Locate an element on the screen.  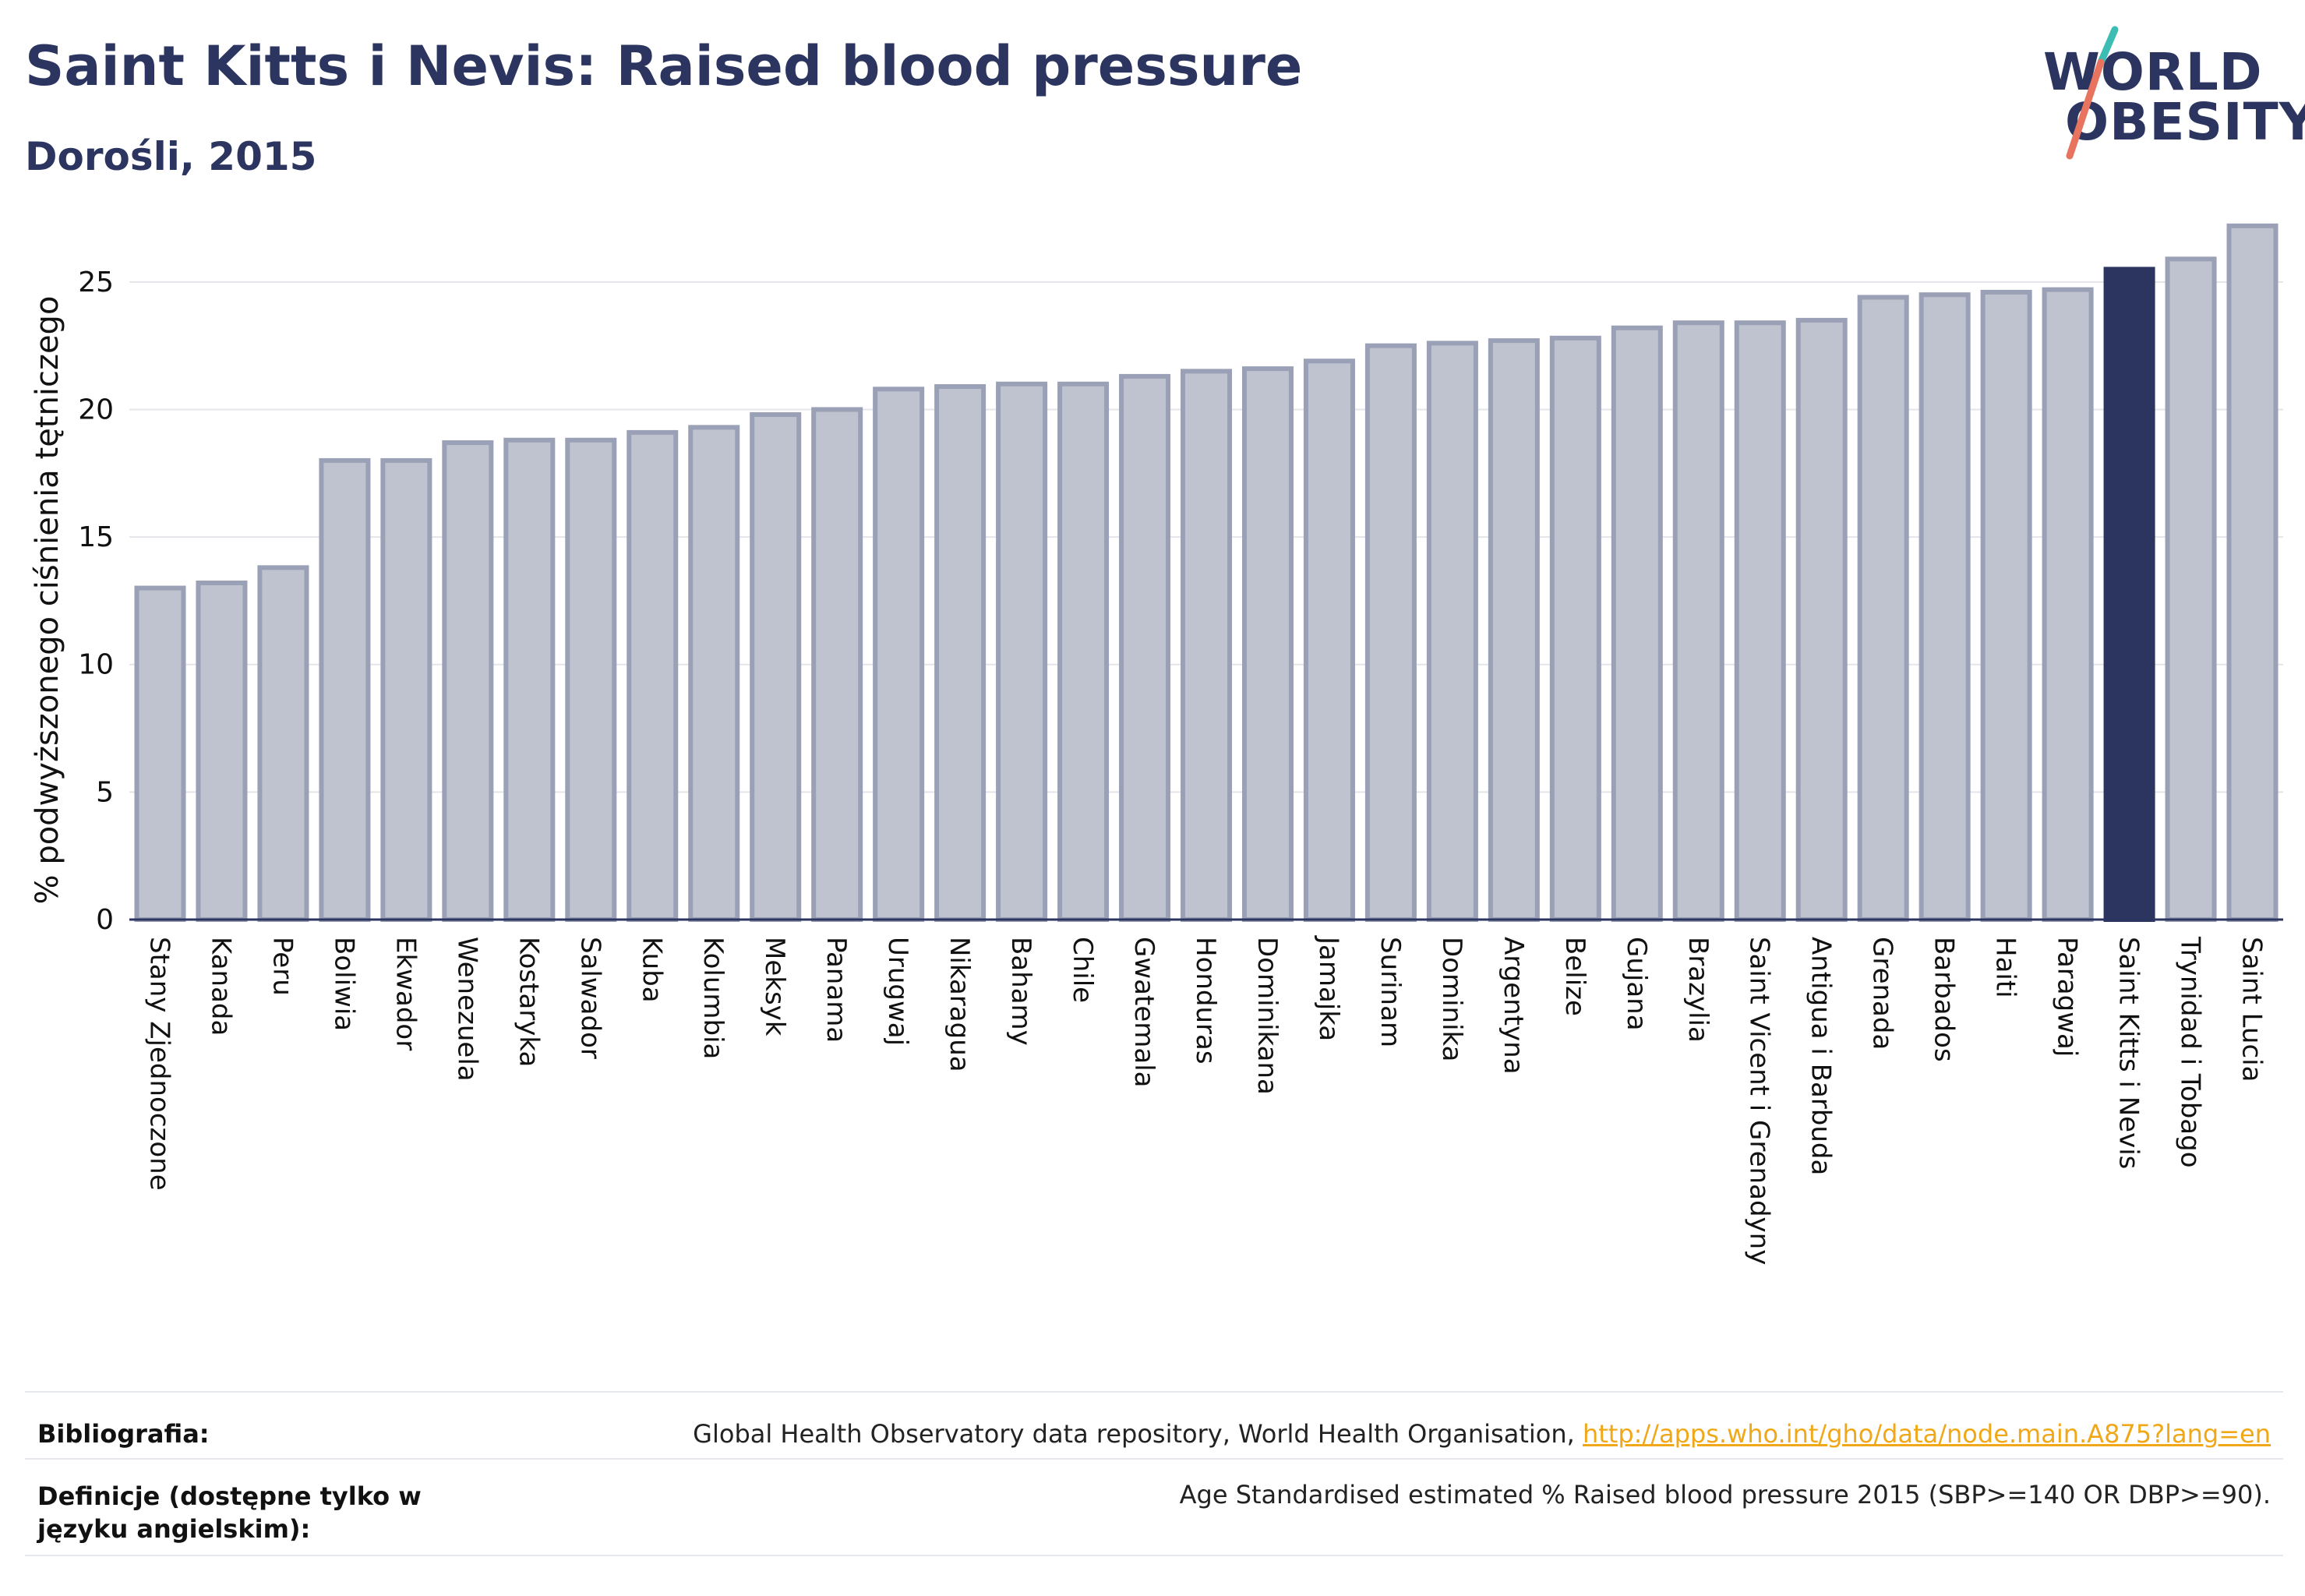
x-tick-label: Honduras is located at coordinates (1205, 1001).